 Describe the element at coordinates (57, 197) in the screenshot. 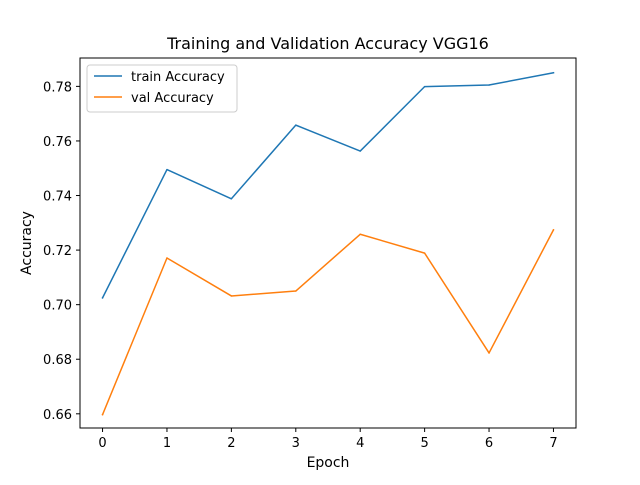

I see `y-tick-label: 0.74` at that location.